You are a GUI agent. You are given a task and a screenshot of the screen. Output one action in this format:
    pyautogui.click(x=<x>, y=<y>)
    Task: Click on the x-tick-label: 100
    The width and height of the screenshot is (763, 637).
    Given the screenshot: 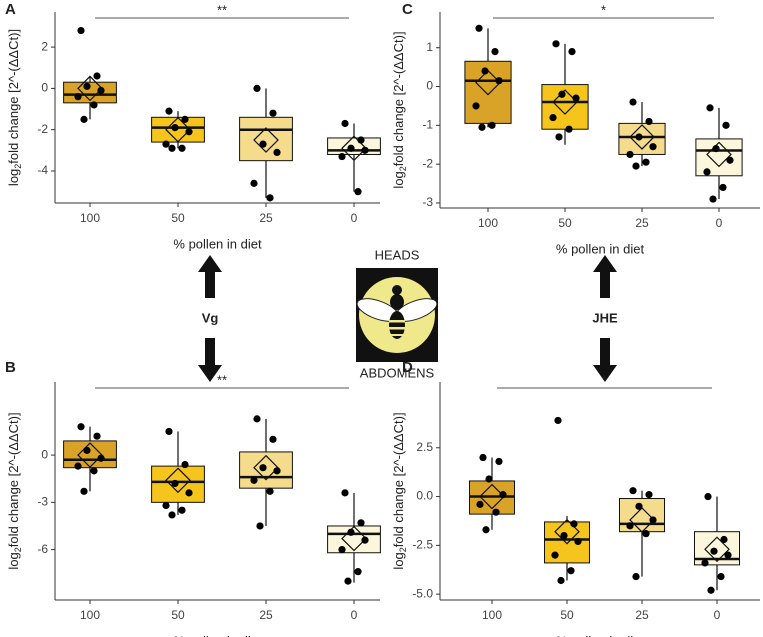 What is the action you would take?
    pyautogui.click(x=492, y=615)
    